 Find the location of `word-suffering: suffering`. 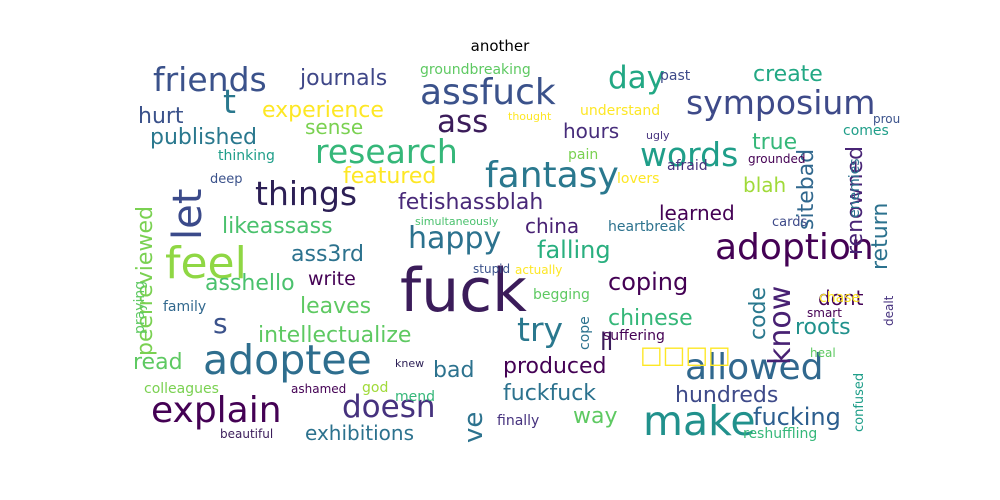

word-suffering: suffering is located at coordinates (634, 336).